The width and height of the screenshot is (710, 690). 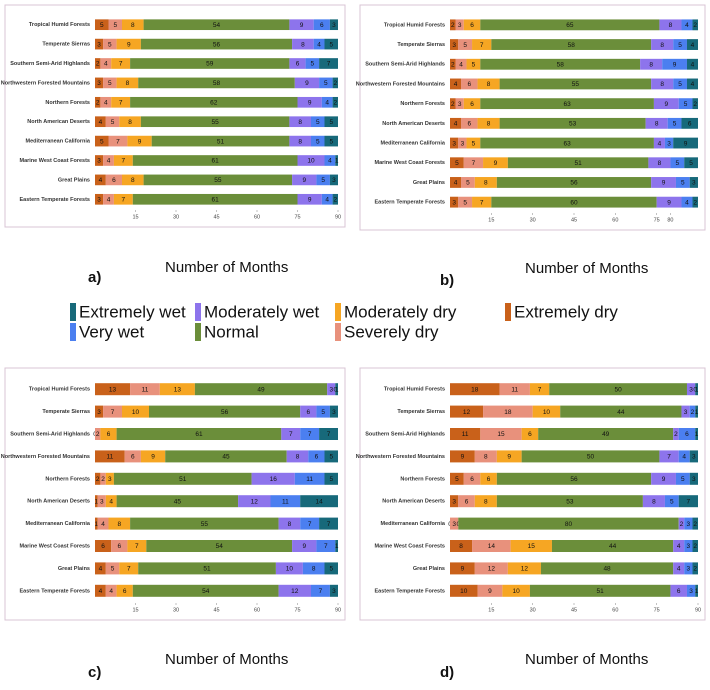 What do you see at coordinates (226, 267) in the screenshot?
I see `x-axis-title: Number of Months` at bounding box center [226, 267].